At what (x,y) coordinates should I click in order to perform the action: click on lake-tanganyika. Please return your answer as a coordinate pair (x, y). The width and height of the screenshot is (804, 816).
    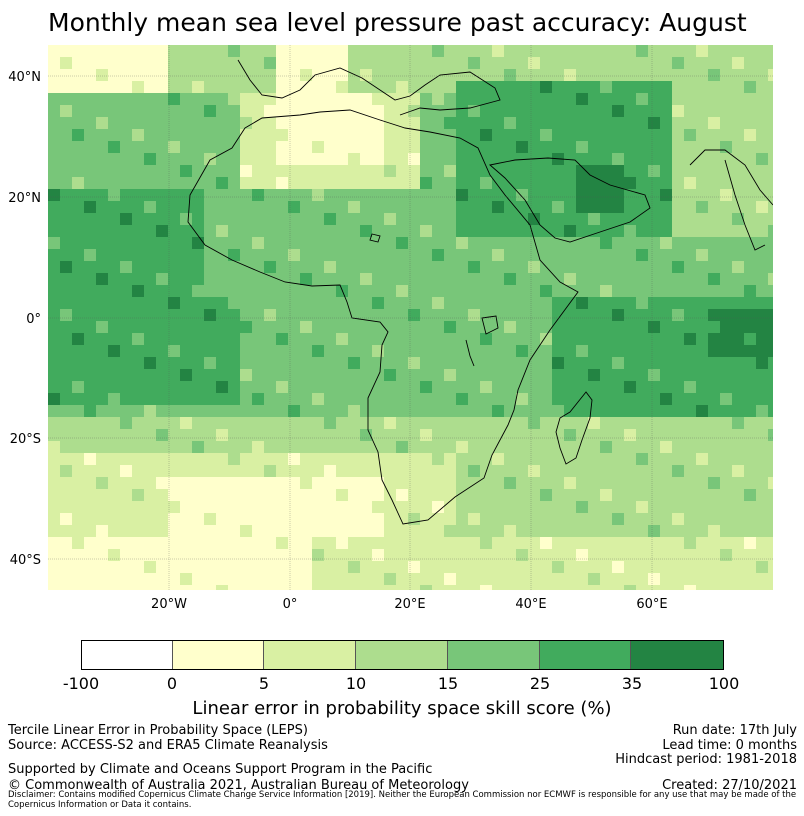
    Looking at the image, I should click on (470, 353).